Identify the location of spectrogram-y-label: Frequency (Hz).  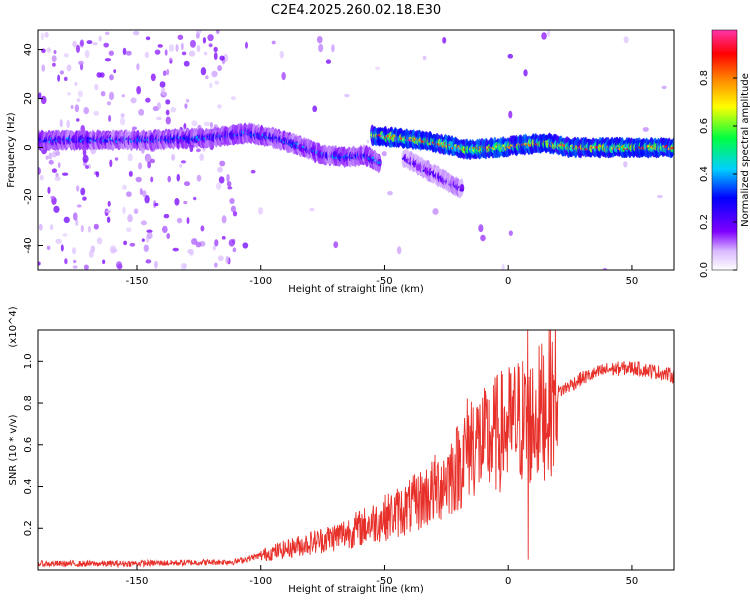
(11, 150).